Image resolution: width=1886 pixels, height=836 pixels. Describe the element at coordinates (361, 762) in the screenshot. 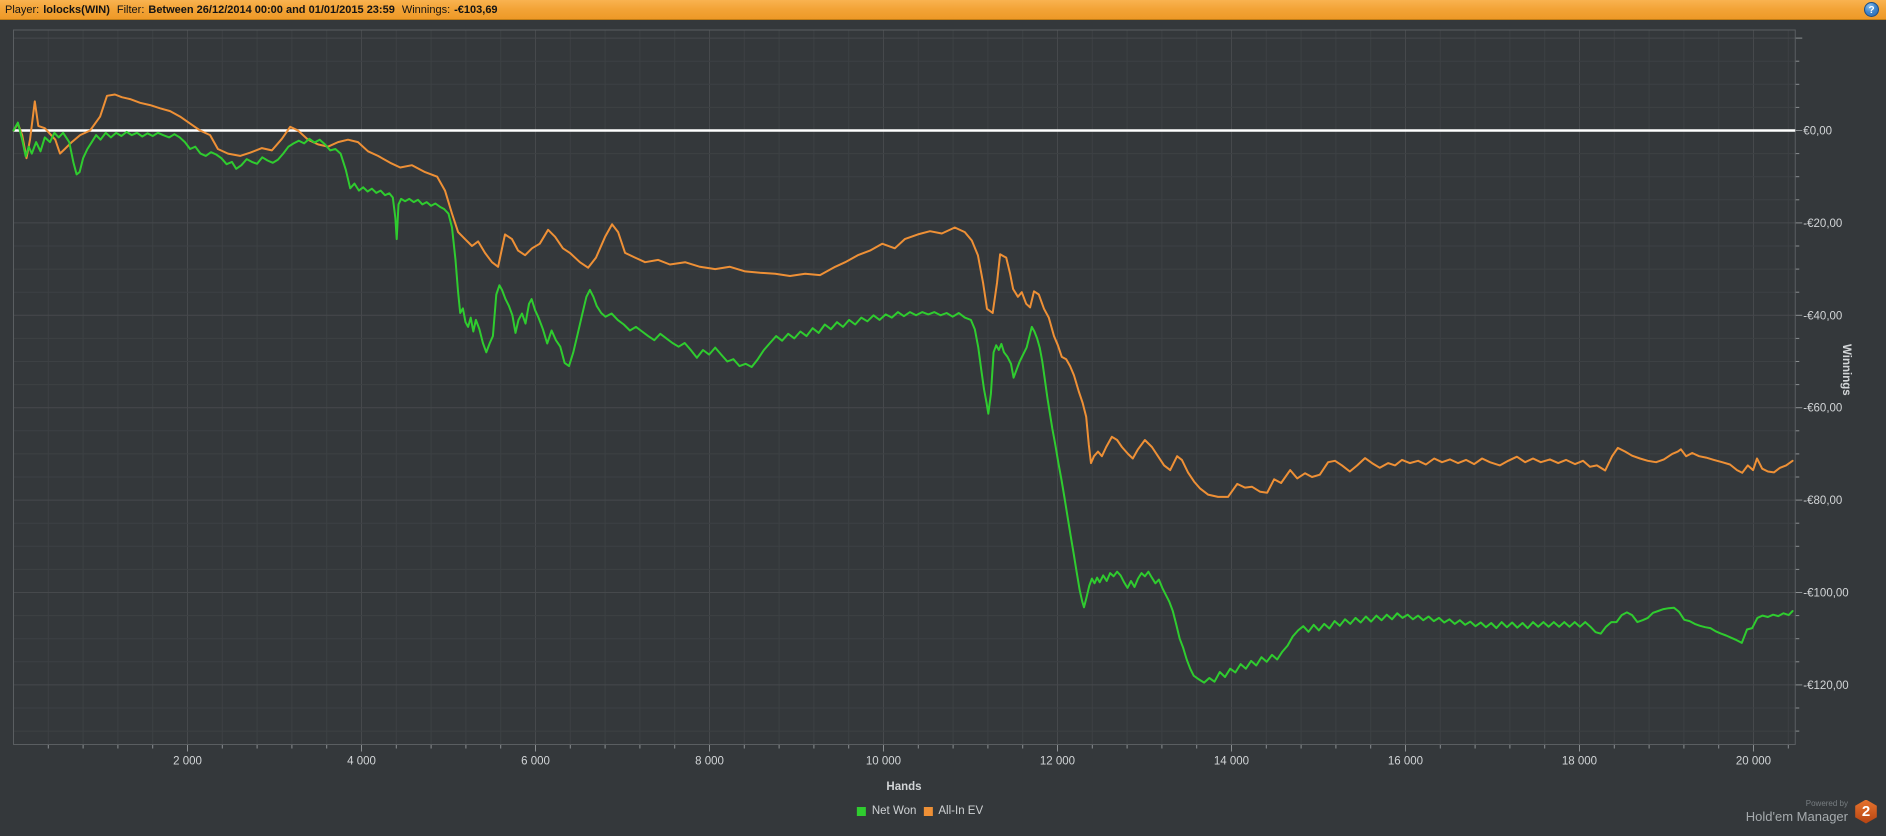

I see `x-tick-label: 4 000` at that location.